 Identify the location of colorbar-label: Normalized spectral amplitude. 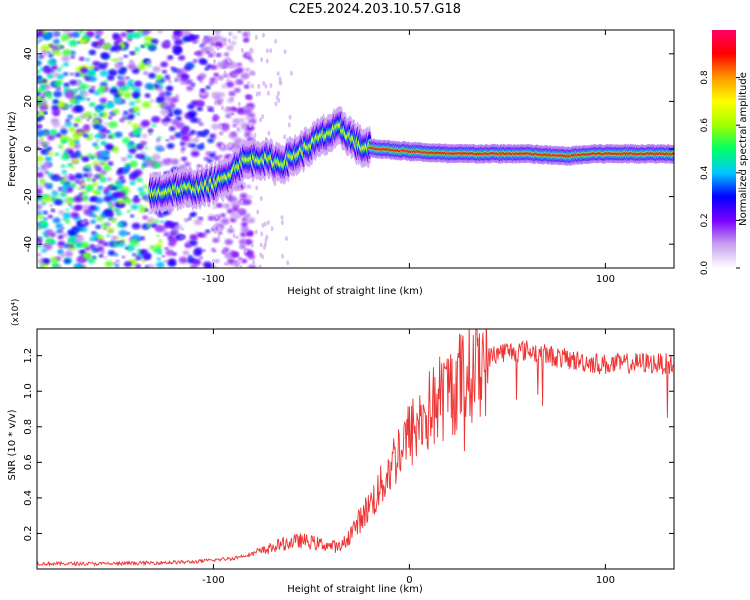
(743, 149).